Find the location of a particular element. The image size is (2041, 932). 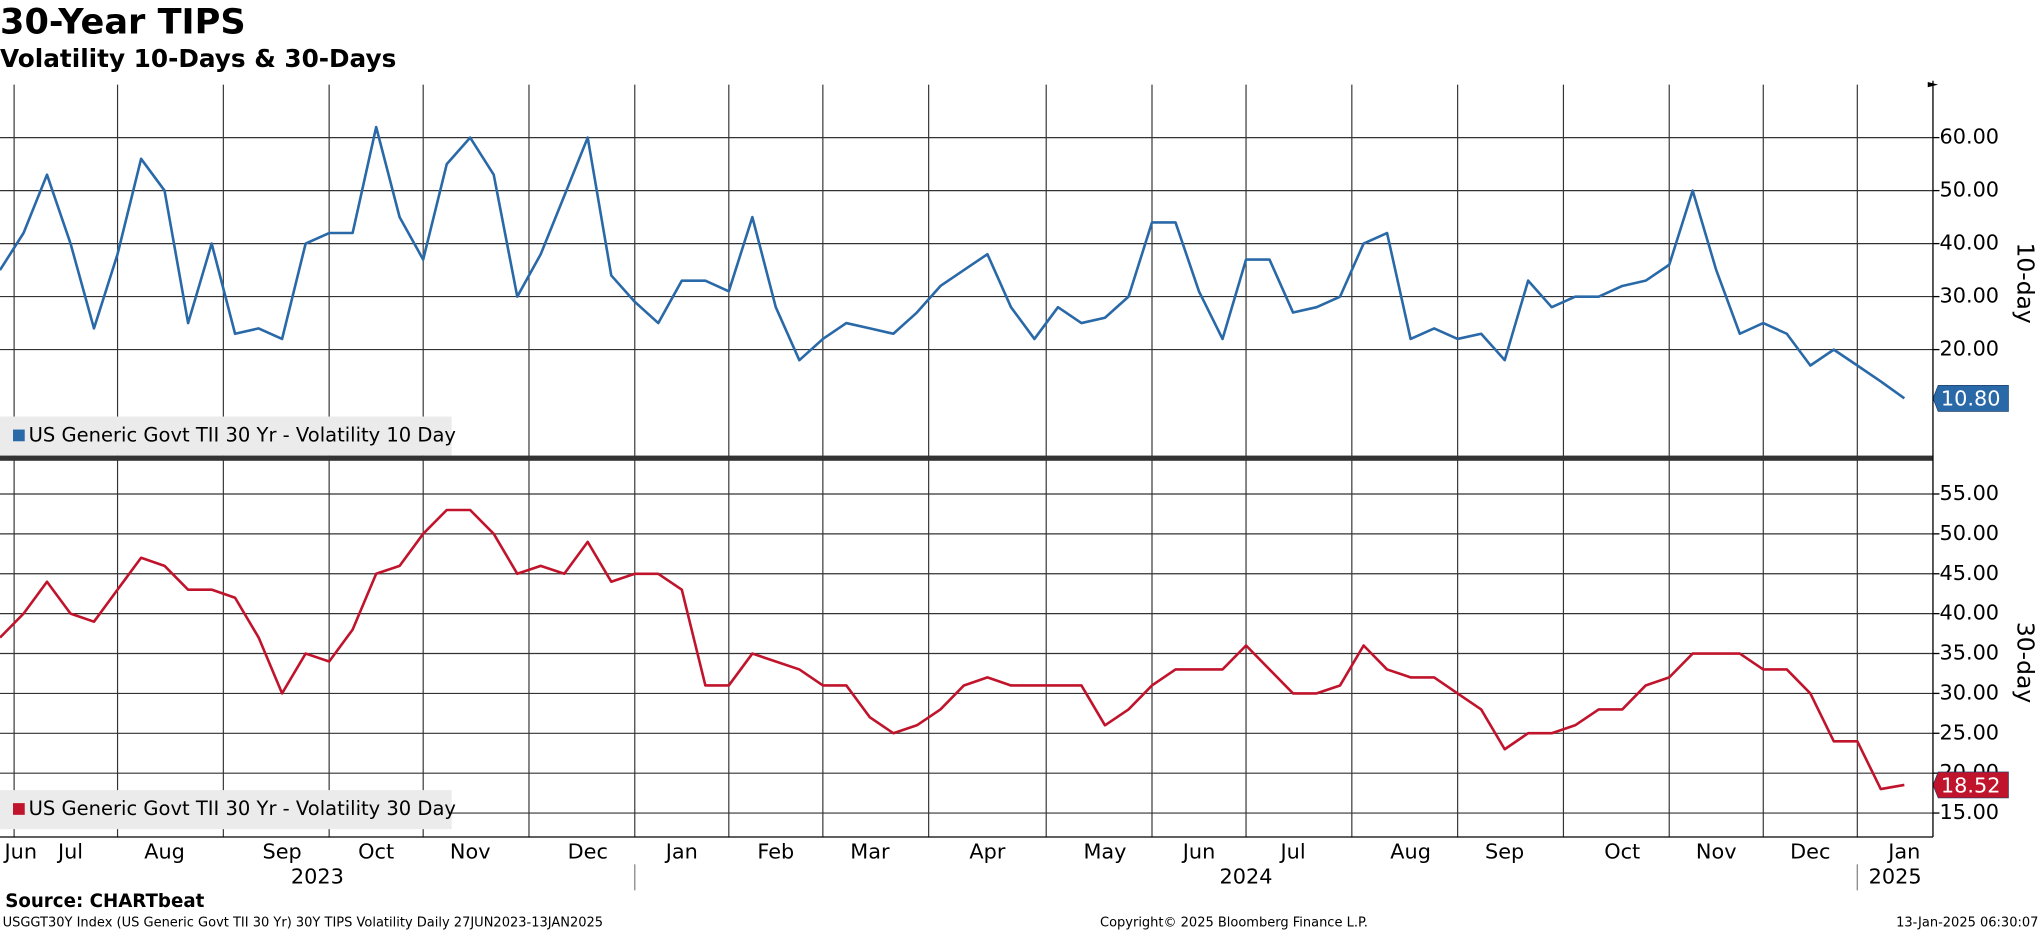

footer-center: Copyright© 2025 Bloomberg Finance L.P. is located at coordinates (1234, 922).